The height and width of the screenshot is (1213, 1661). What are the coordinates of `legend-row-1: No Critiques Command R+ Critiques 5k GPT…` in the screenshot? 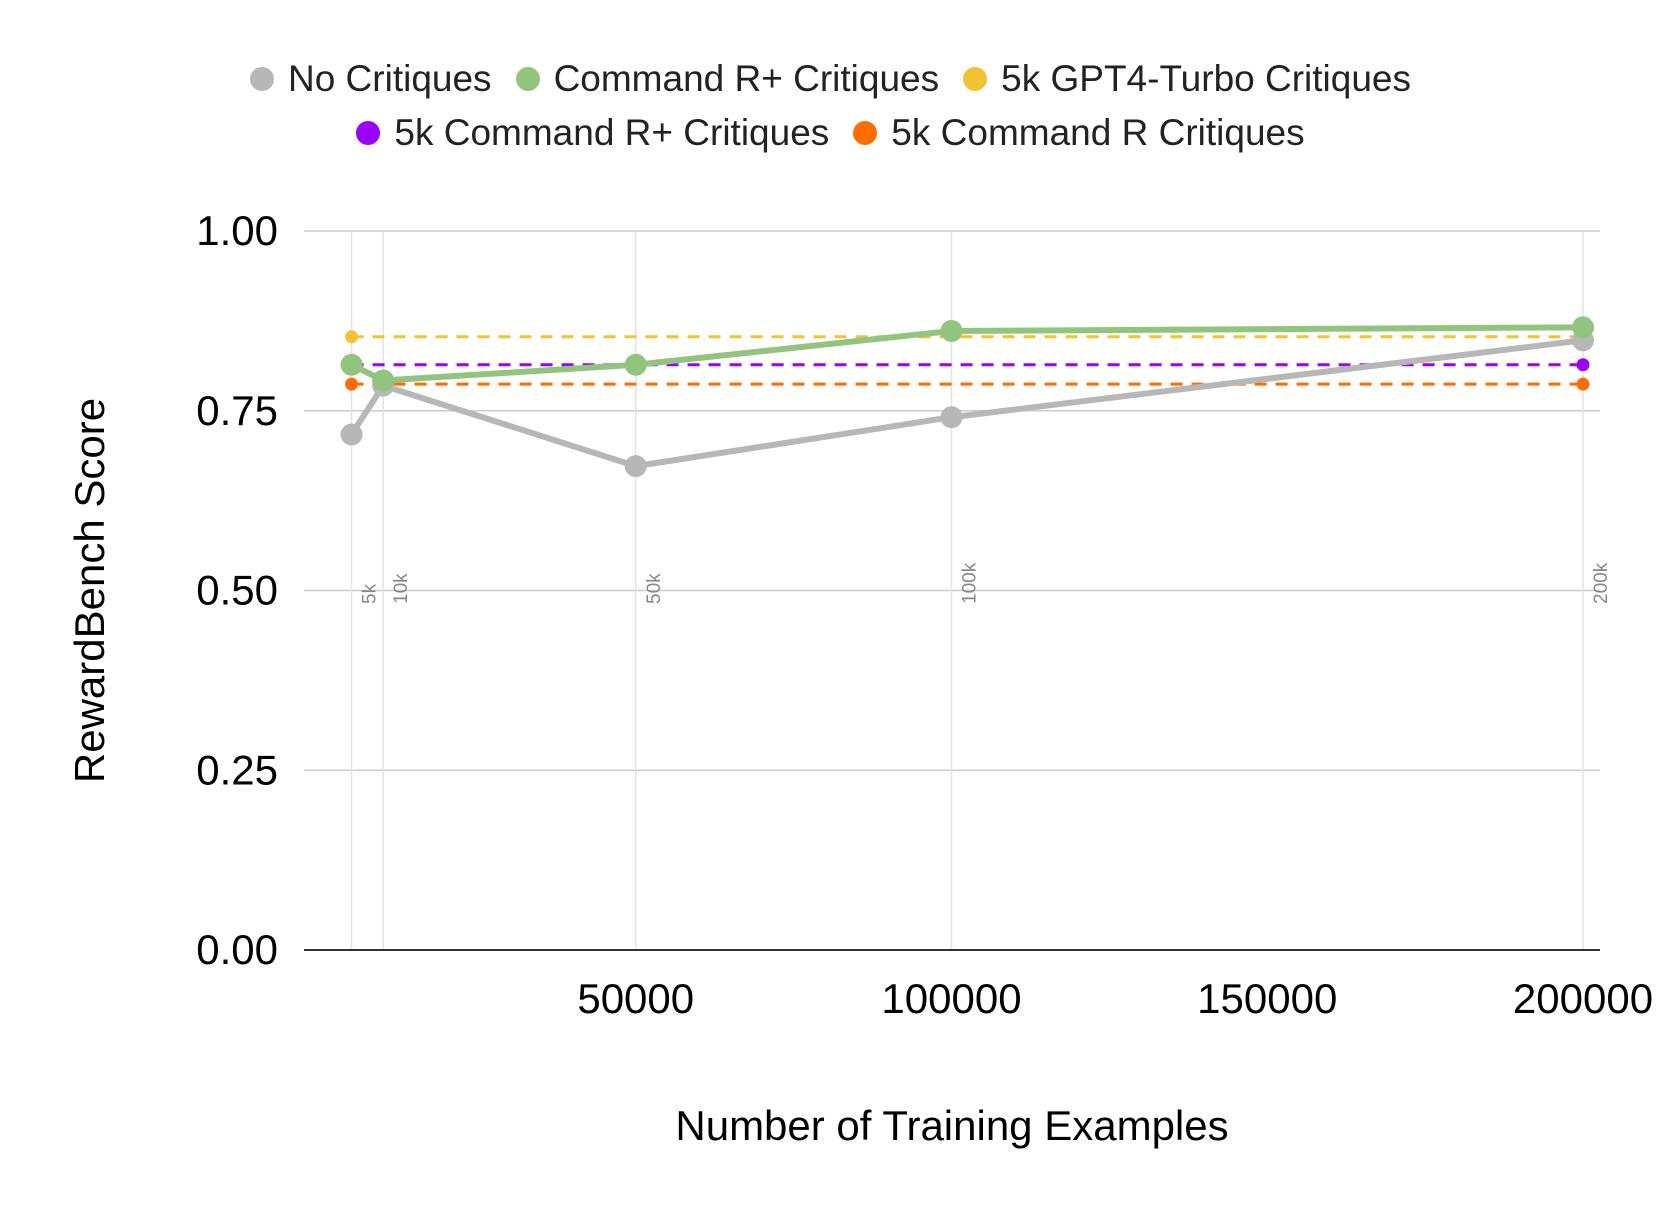 It's located at (830, 79).